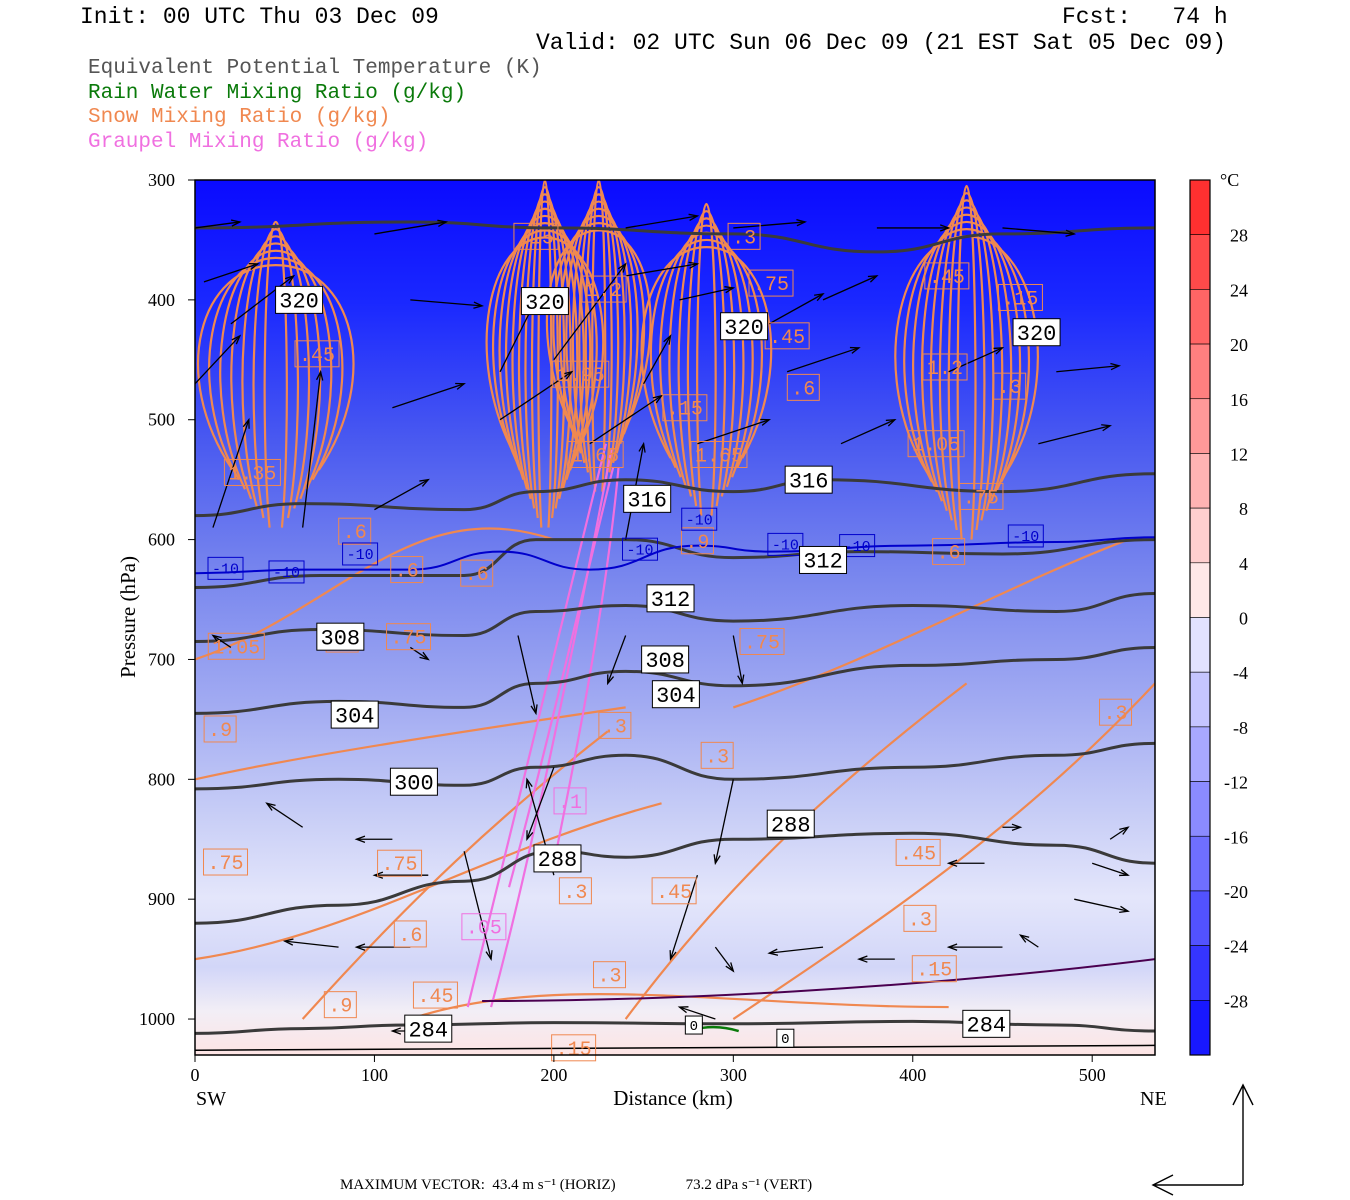 This screenshot has height=1200, width=1350. I want to click on ref-vector-vertical, so click(1243, 1134).